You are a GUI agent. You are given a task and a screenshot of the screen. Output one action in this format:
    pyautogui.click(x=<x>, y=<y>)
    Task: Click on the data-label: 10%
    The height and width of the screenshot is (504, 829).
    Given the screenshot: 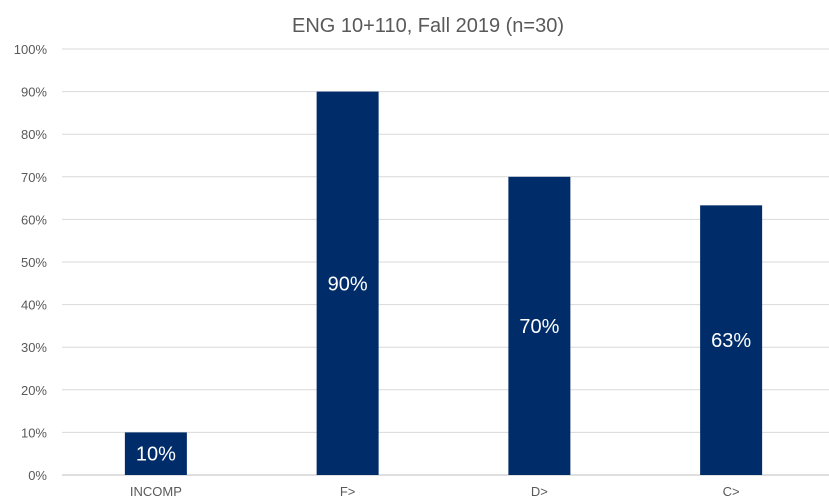 What is the action you would take?
    pyautogui.click(x=156, y=455)
    